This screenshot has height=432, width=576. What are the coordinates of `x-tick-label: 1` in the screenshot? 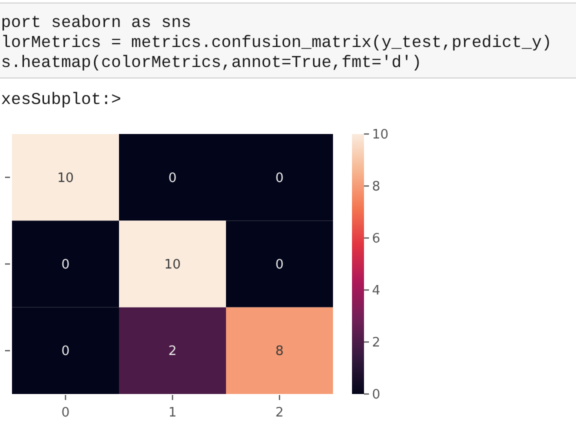 It's located at (172, 413).